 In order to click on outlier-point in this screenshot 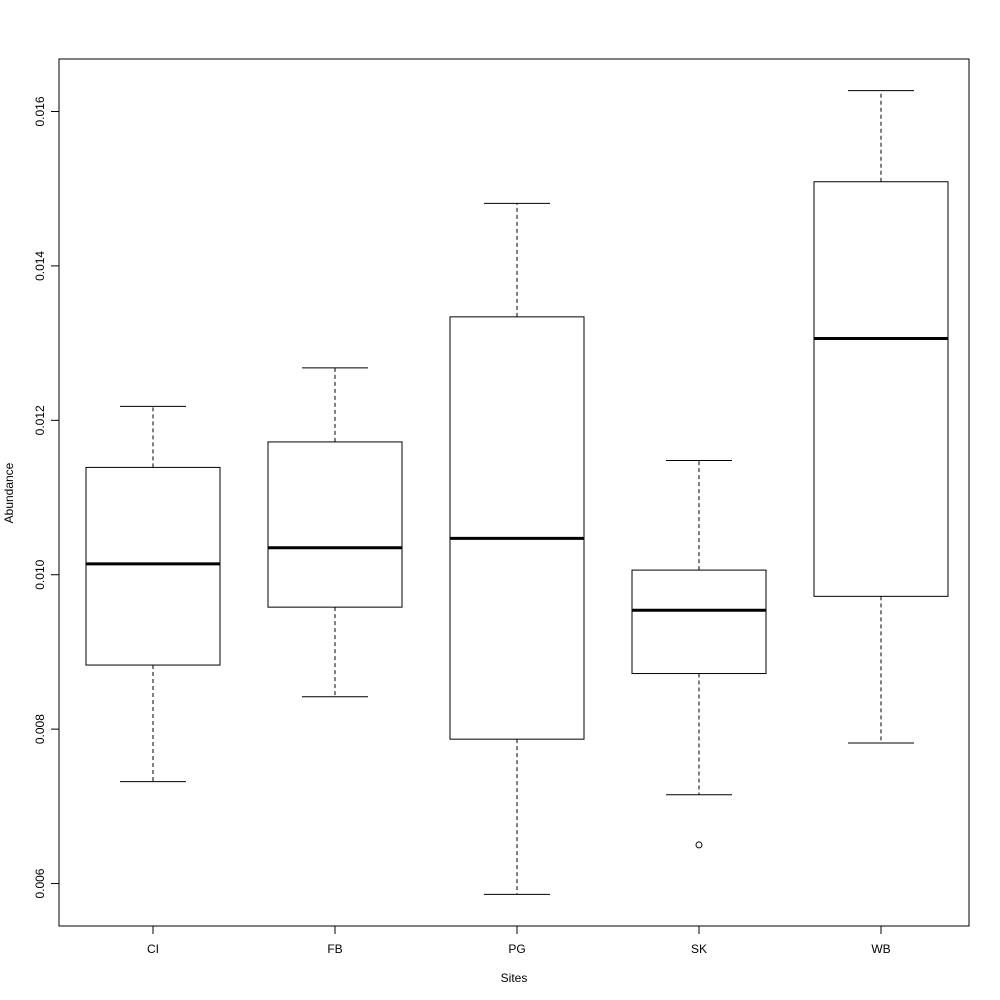, I will do `click(699, 845)`.